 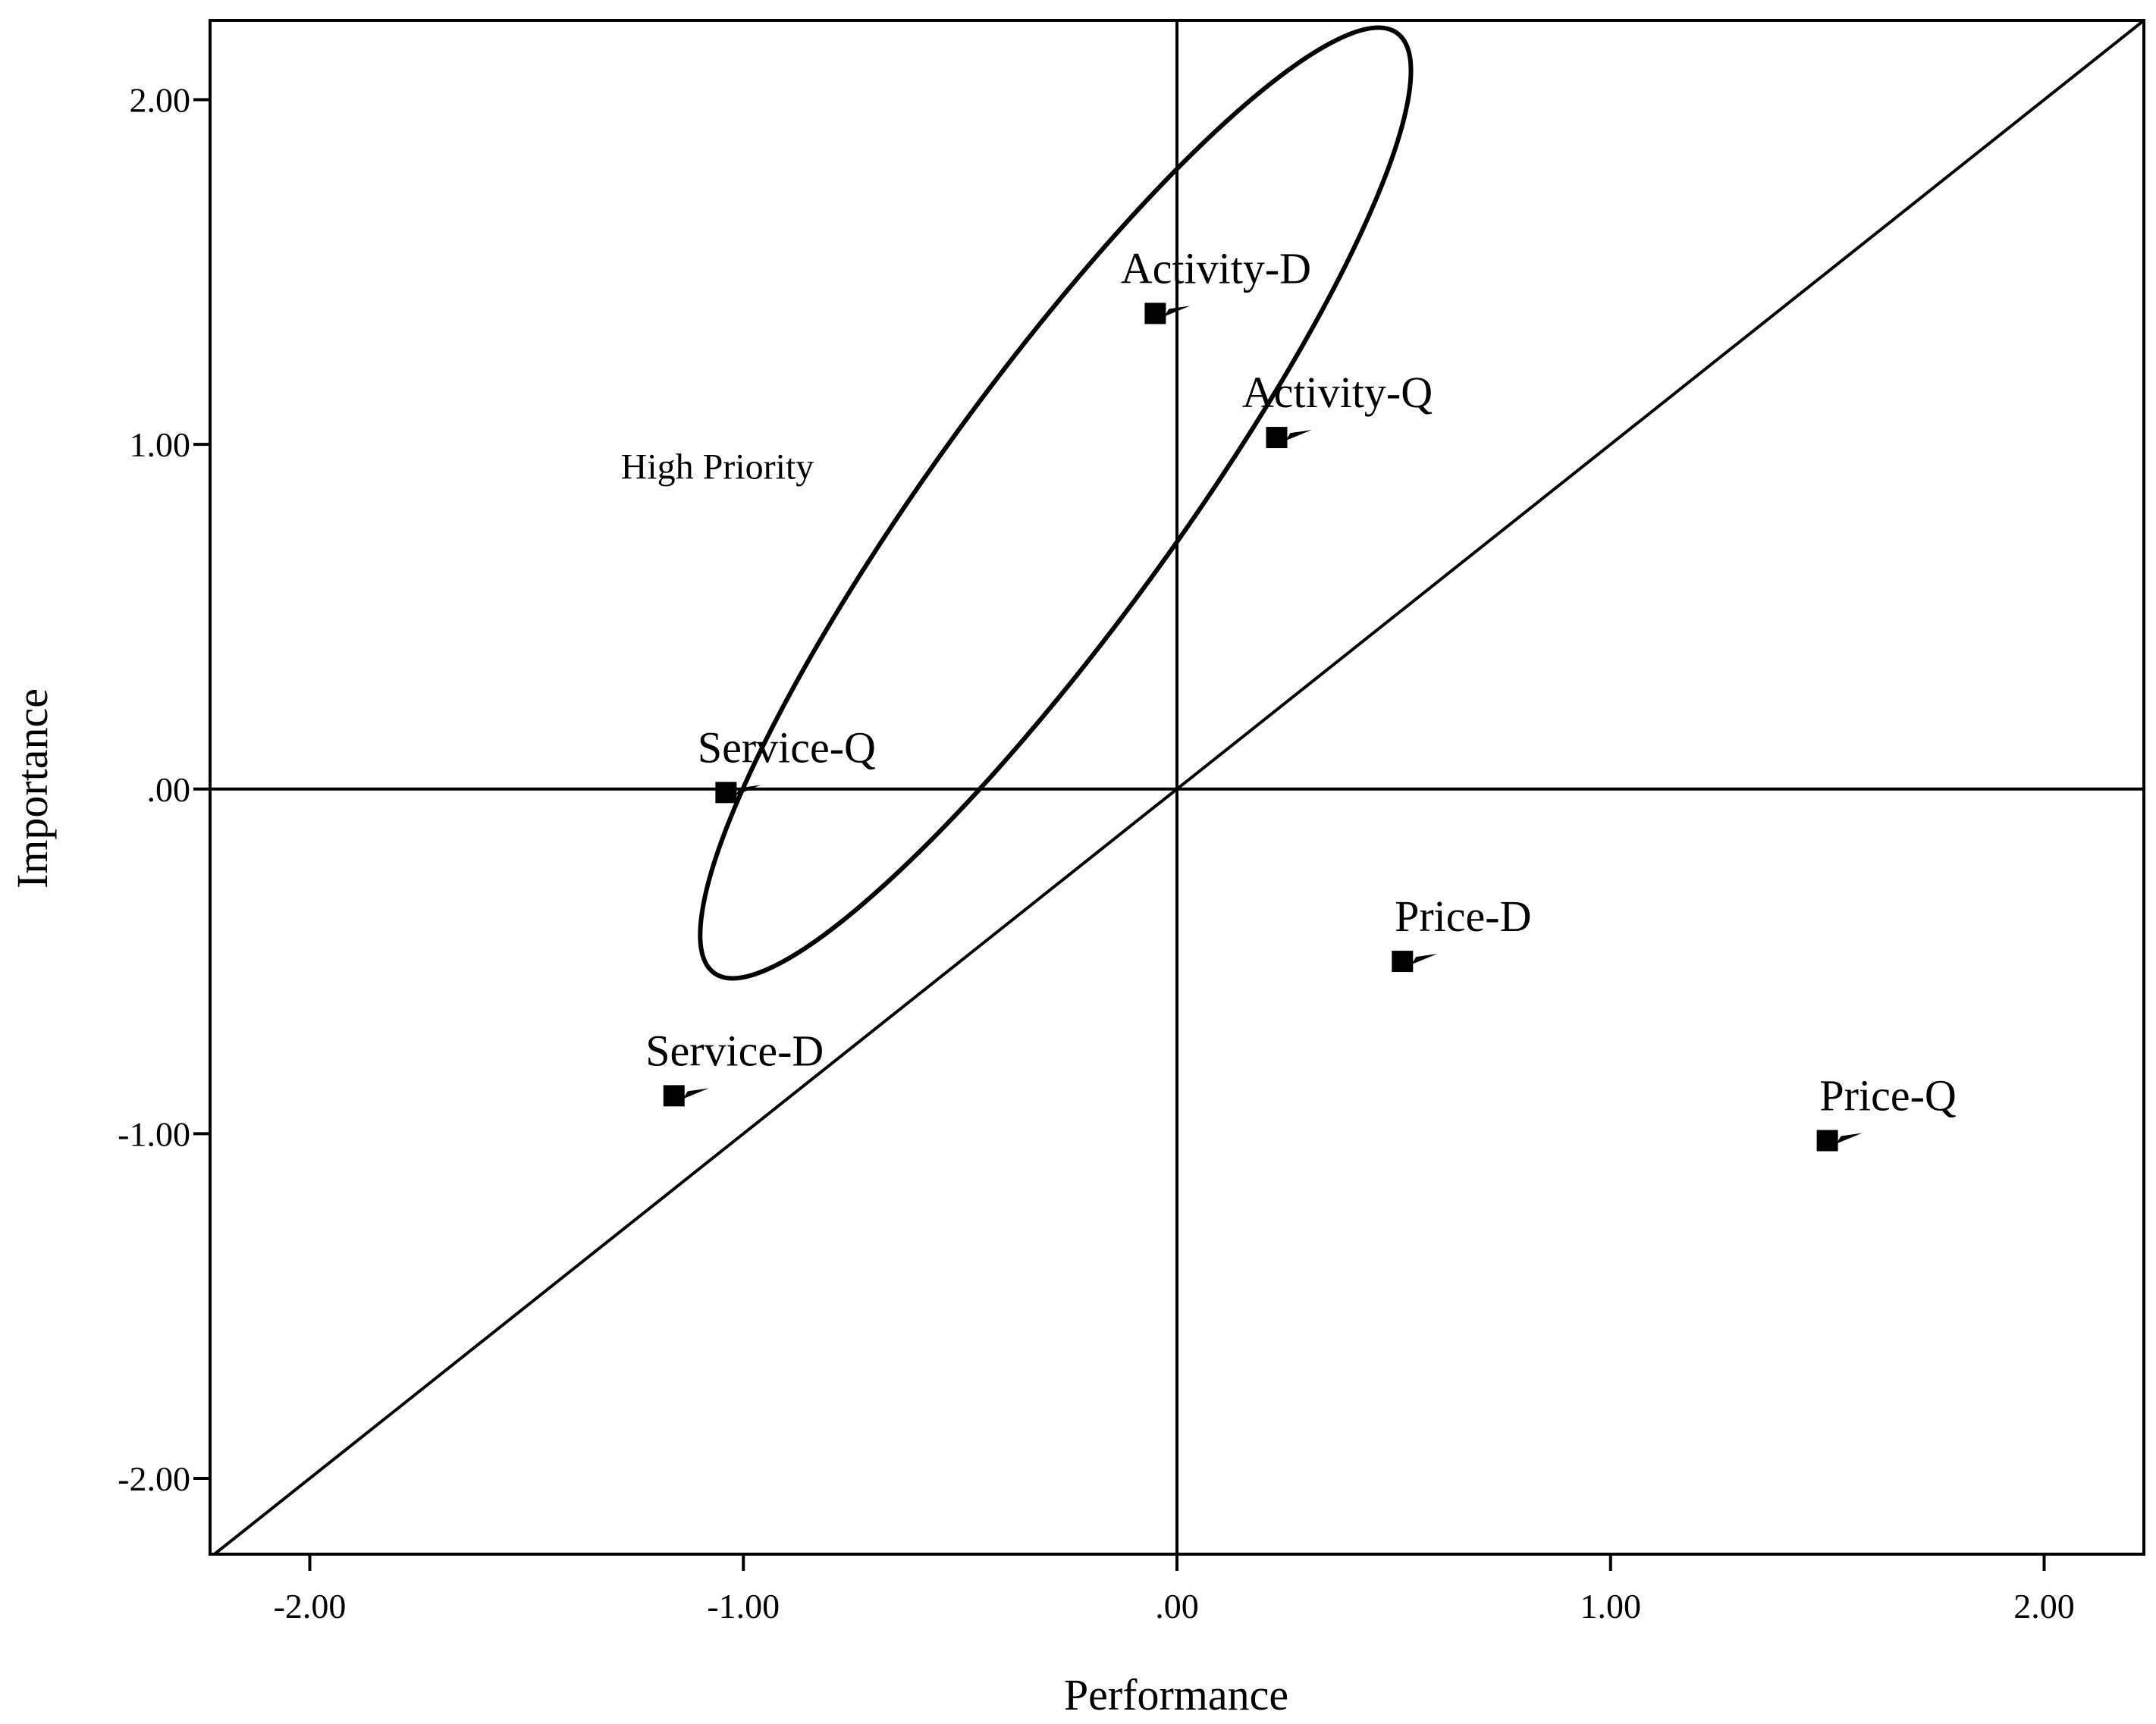 What do you see at coordinates (1403, 962) in the screenshot?
I see `point-price-d` at bounding box center [1403, 962].